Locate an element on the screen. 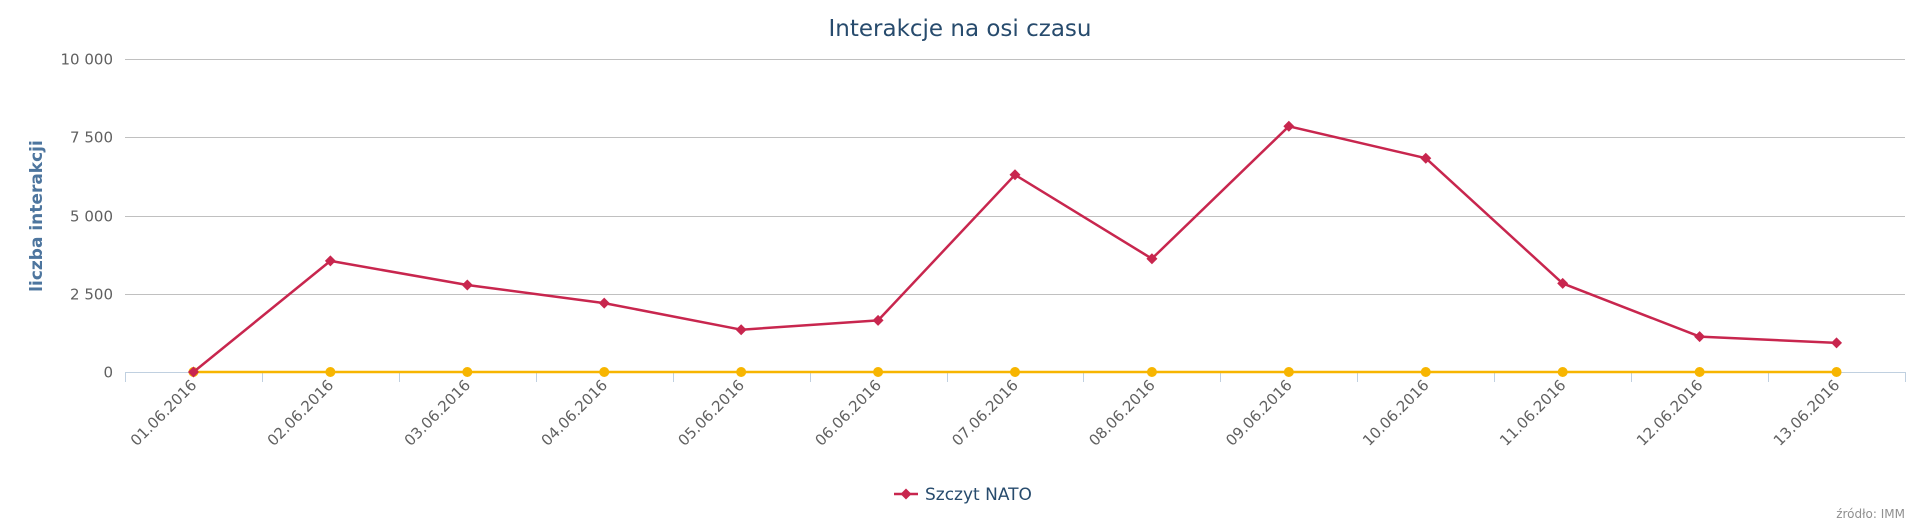 The height and width of the screenshot is (525, 1920). y-tick-label: 0 is located at coordinates (108, 373).